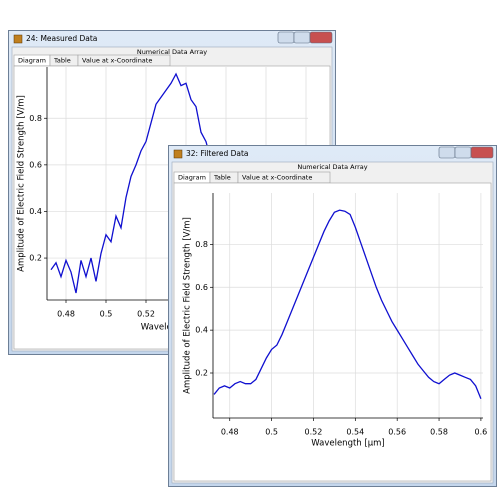 The height and width of the screenshot is (500, 500). I want to click on window-title: 24: Measured Data, so click(61, 38).